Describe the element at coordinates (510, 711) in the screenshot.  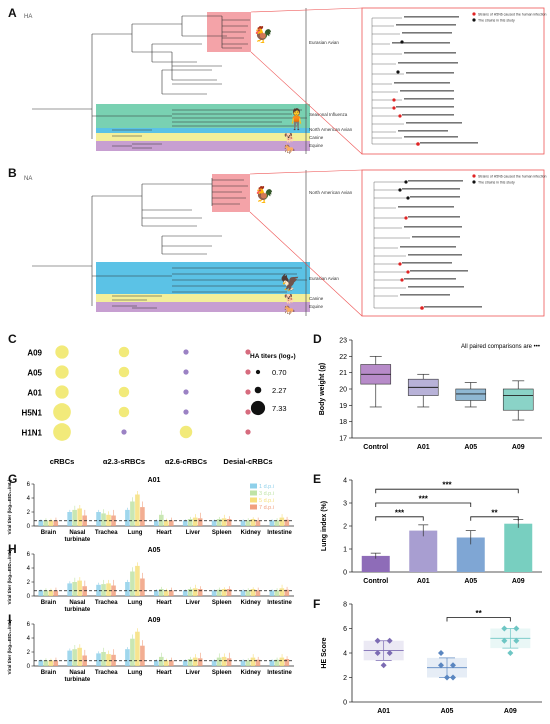
I see `x-tick-label: A09` at that location.